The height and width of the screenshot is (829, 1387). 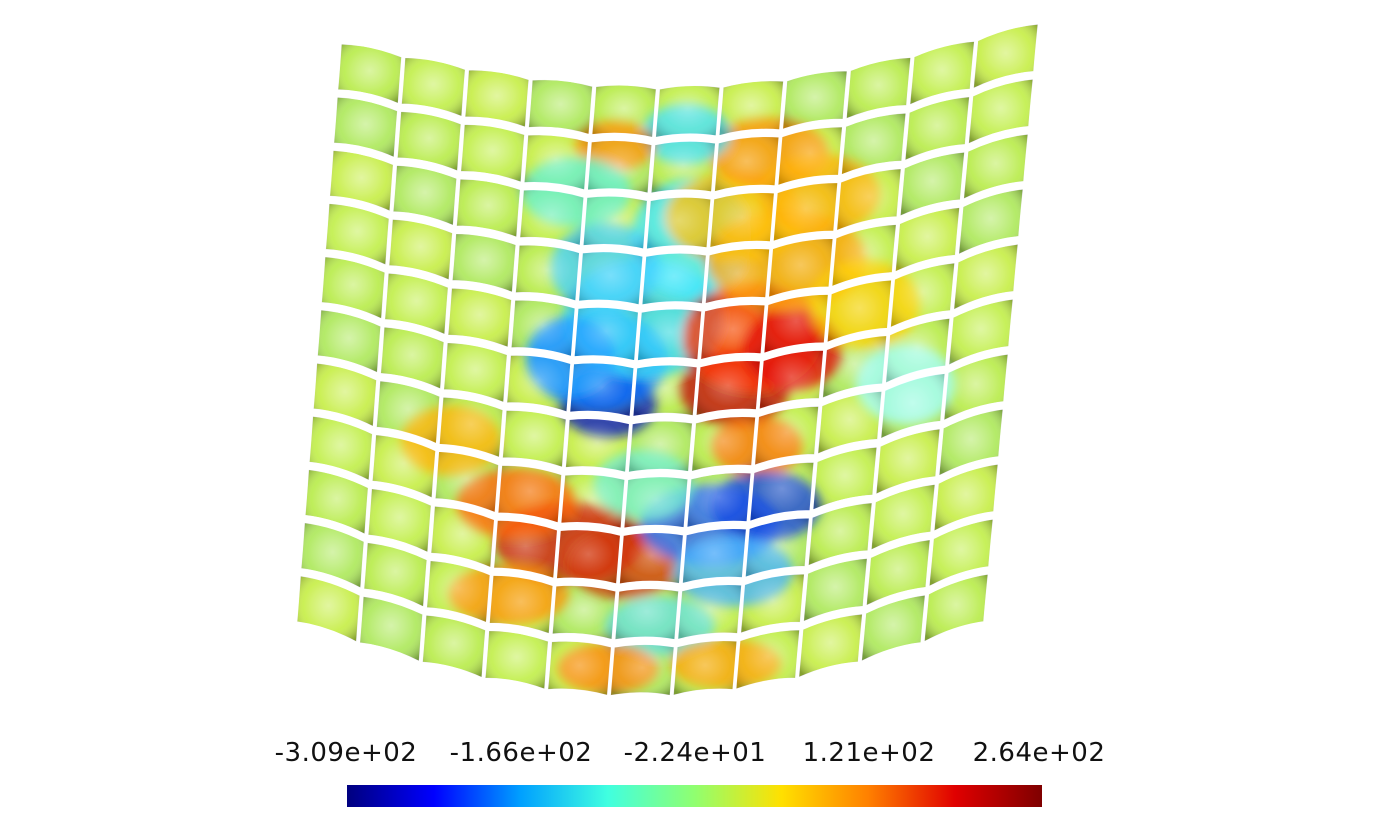 What do you see at coordinates (695, 753) in the screenshot?
I see `colorbar-tick-label-mid: -2.24e+01` at bounding box center [695, 753].